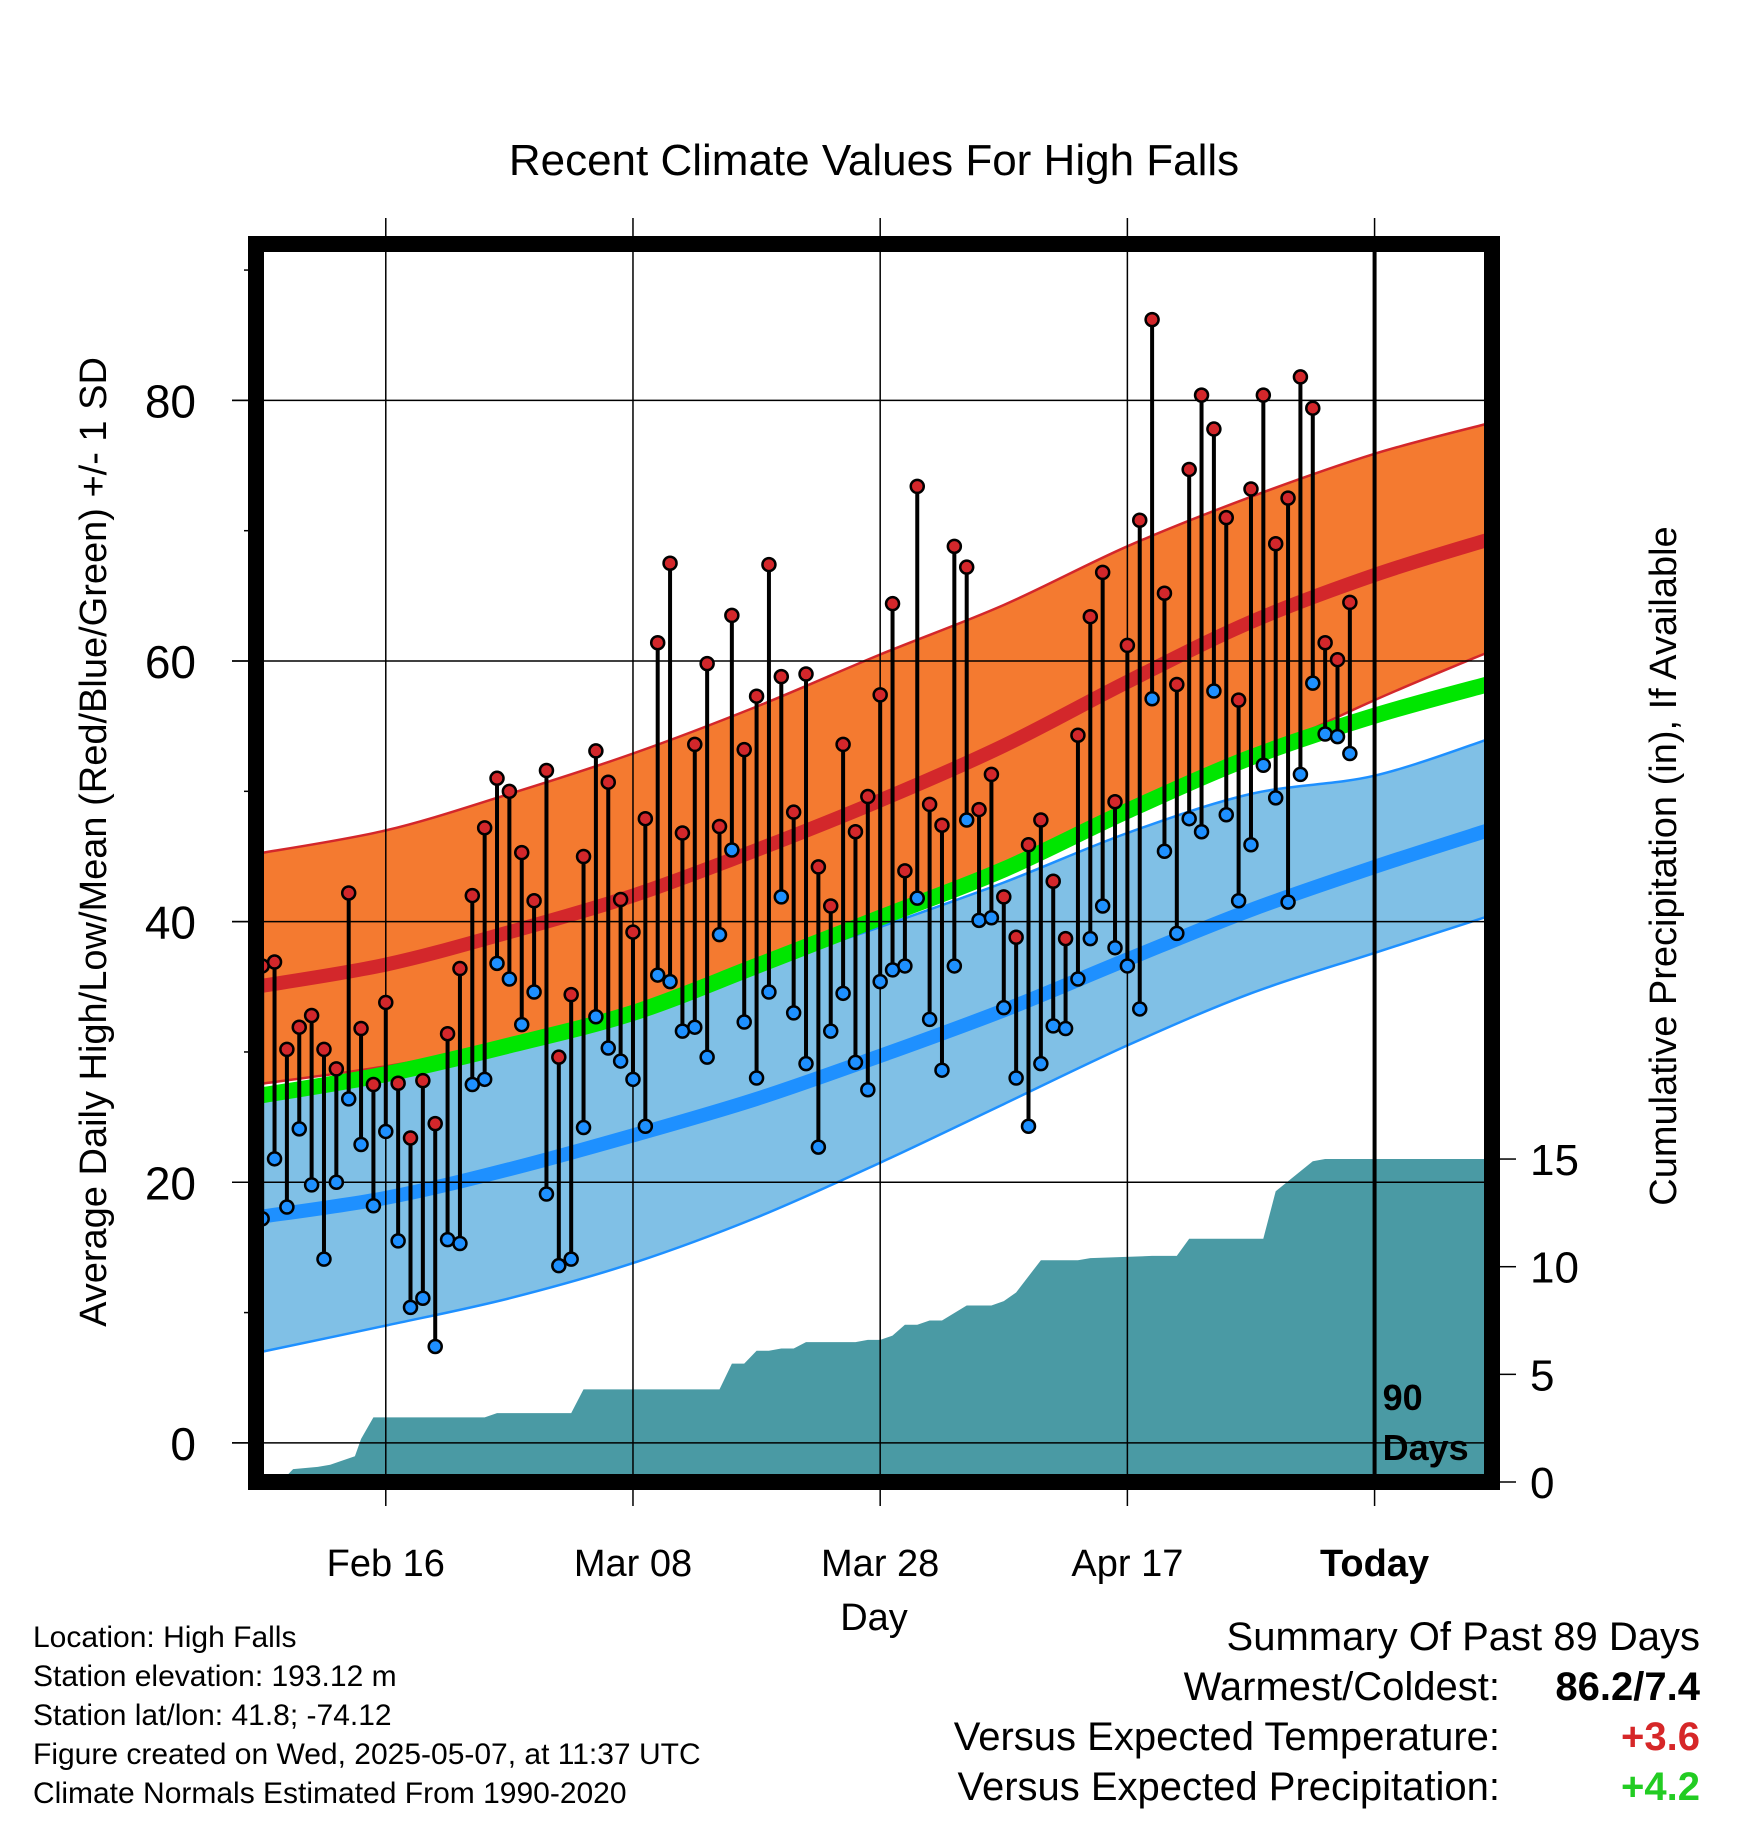  I want to click on precip-value: +4.2, so click(1660, 1787).